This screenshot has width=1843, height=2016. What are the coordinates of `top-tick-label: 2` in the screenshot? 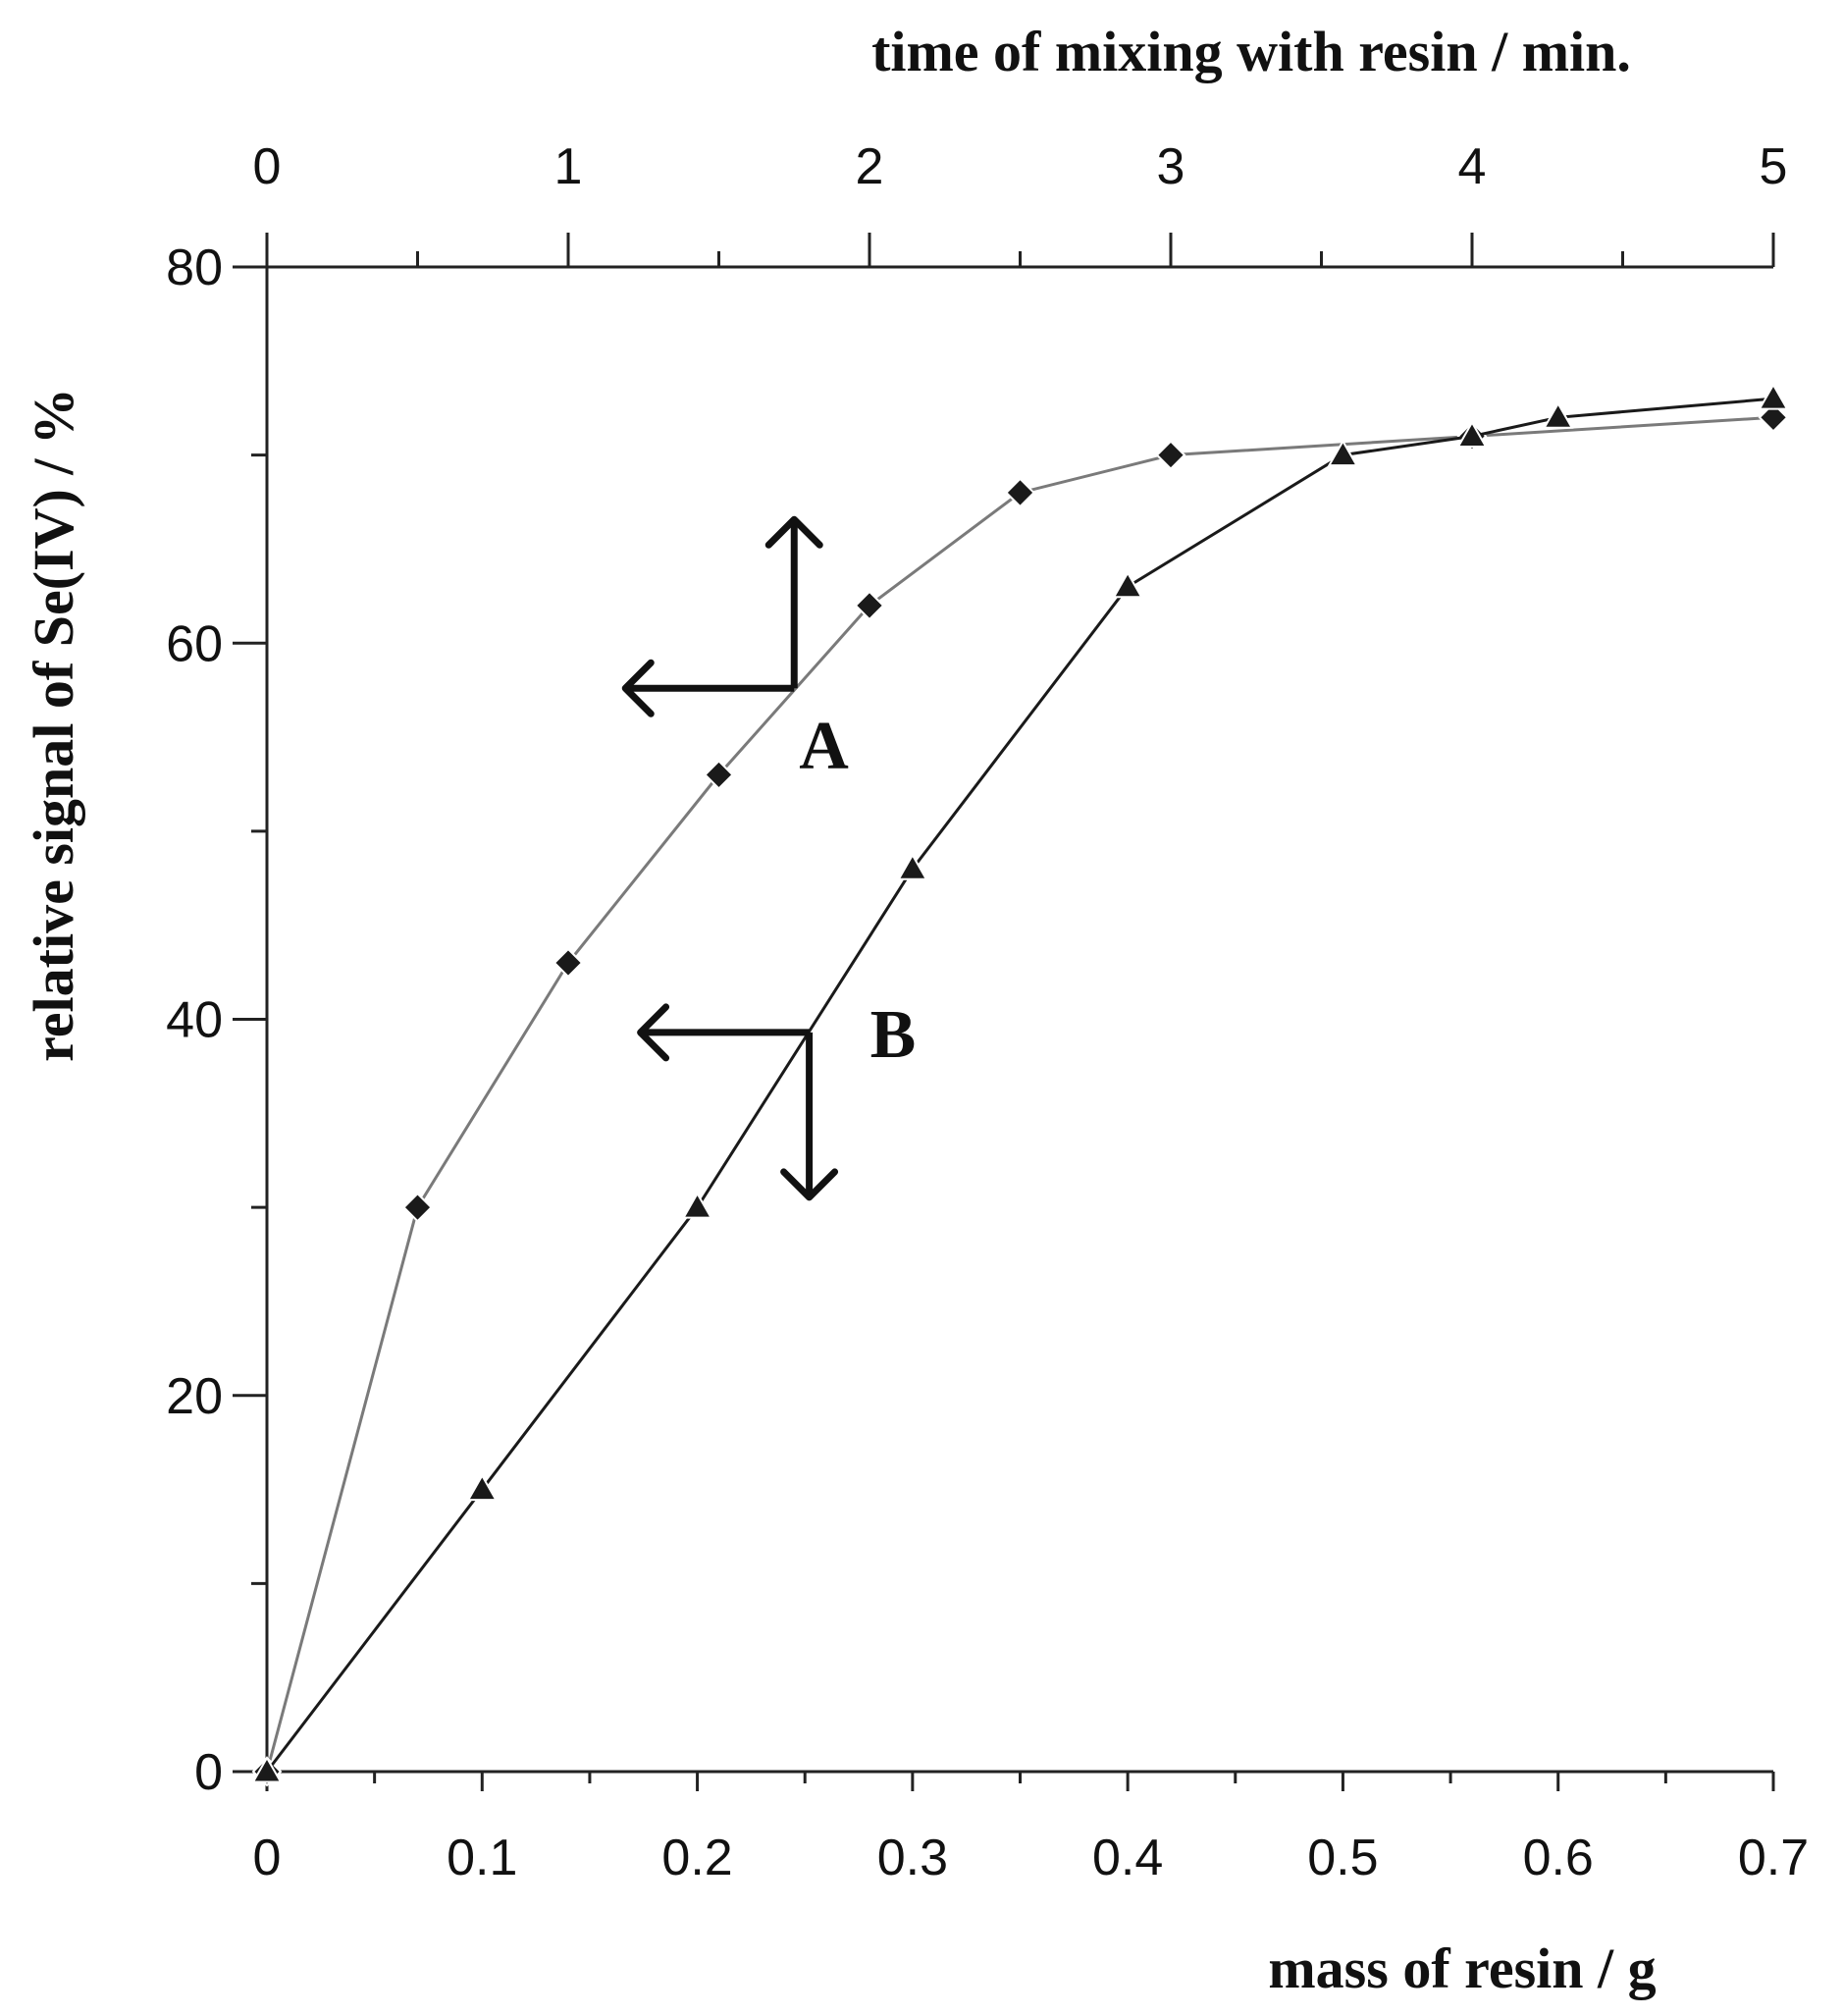 It's located at (870, 166).